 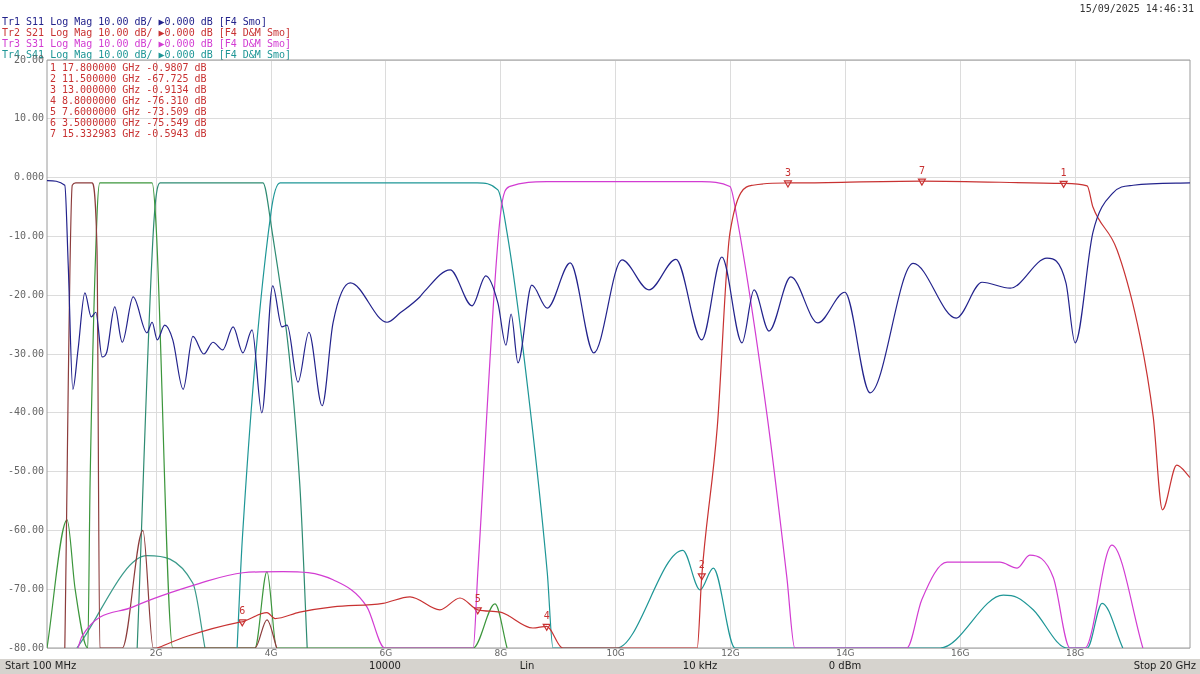 I want to click on text: Tr3 S31 Log Mag 10.00 dB/ ▶0.000 dB [F4 D&M Smo], so click(x=146, y=43).